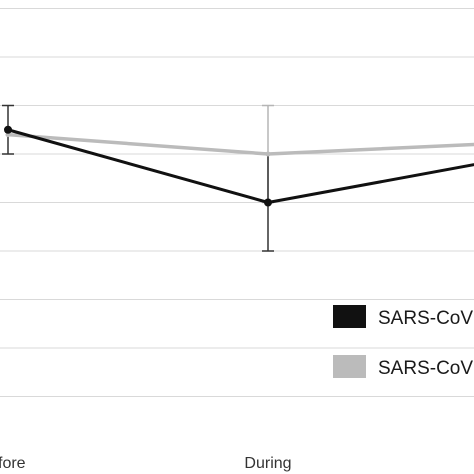  I want to click on legend-label-series-1: SARS-CoV, so click(425, 318).